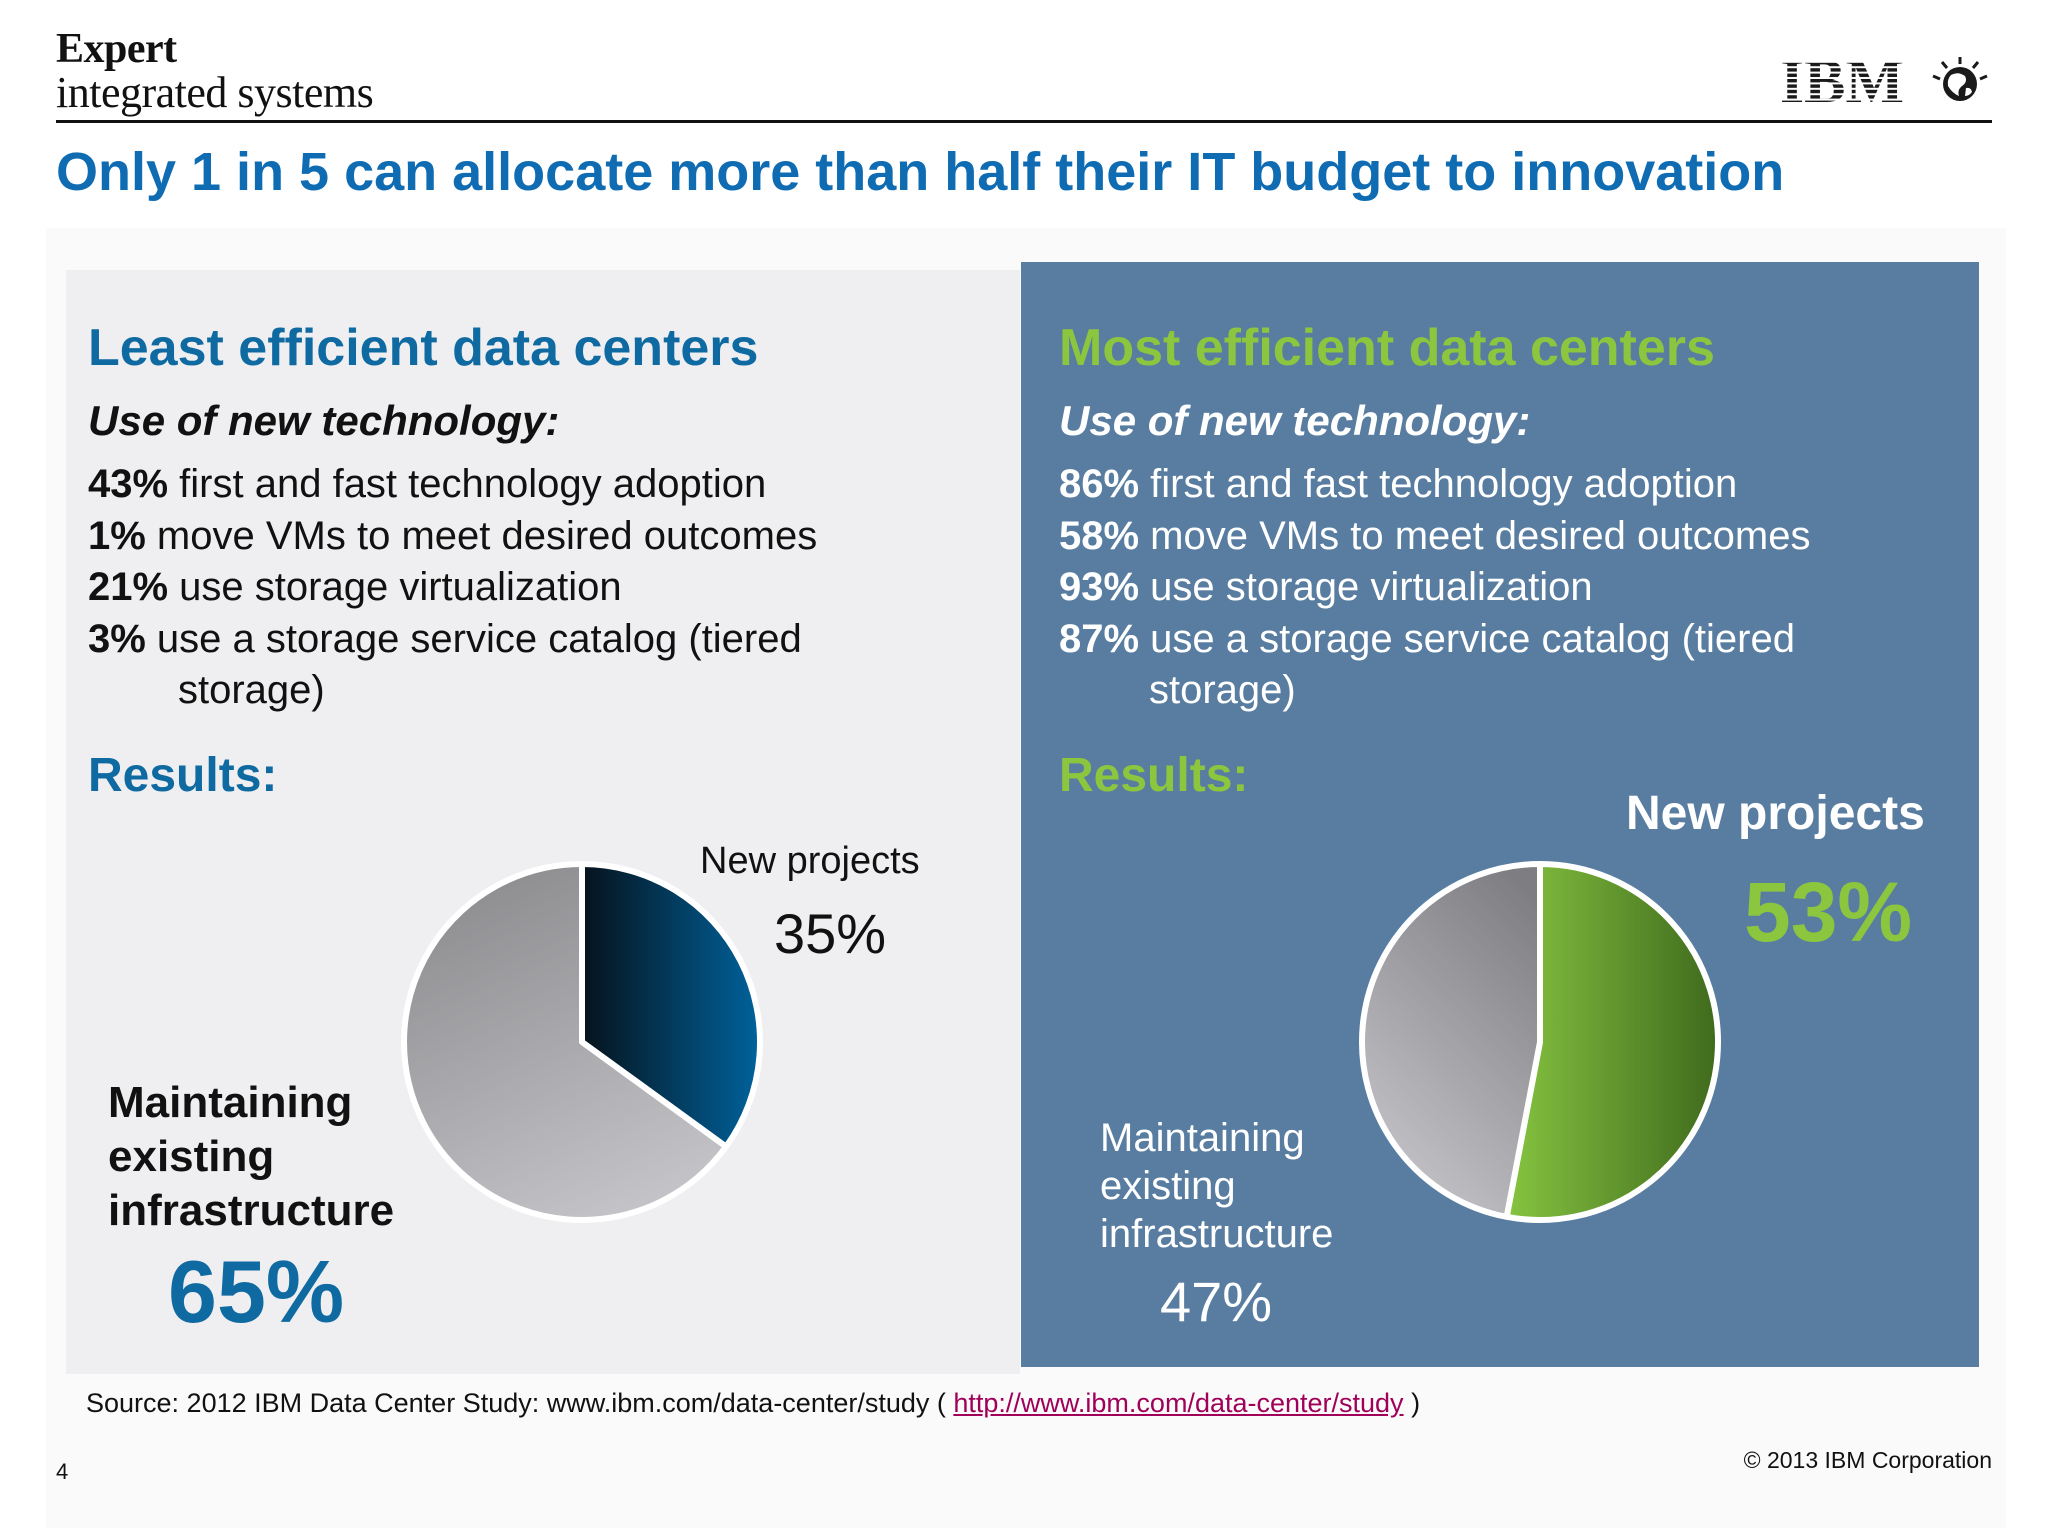  Describe the element at coordinates (1960, 79) in the screenshot. I see `globe-icon` at that location.